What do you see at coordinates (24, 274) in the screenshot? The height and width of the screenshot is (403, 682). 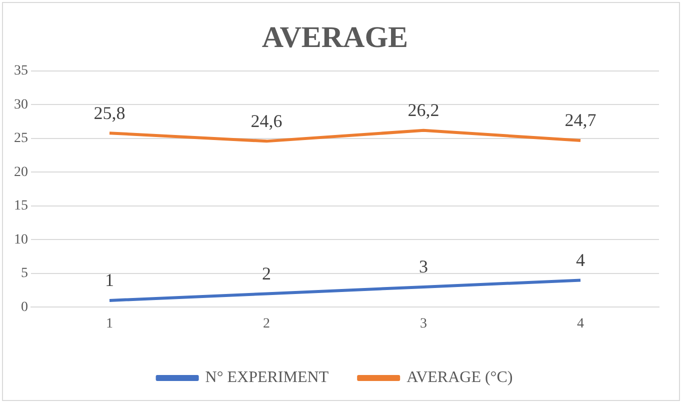 I see `y-tick-label: 5` at bounding box center [24, 274].